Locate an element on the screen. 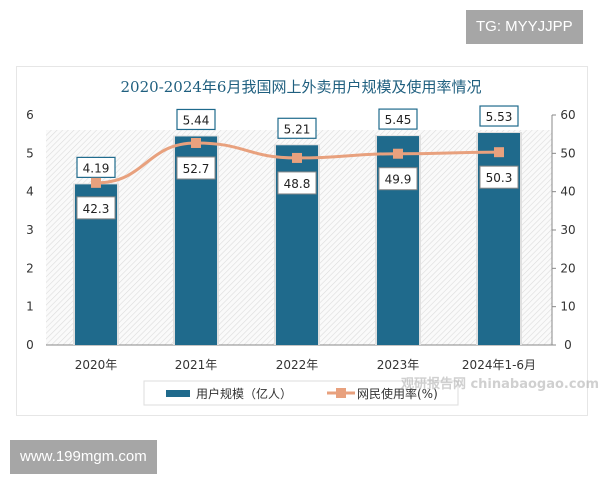 This screenshot has width=600, height=480. legend-bar-swatch is located at coordinates (178, 393).